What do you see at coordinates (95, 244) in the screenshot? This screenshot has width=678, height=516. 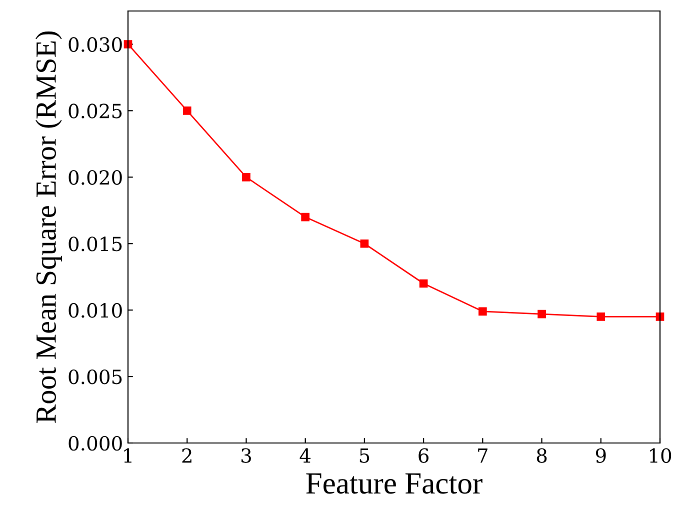 I see `y-tick-label: 0.015` at bounding box center [95, 244].